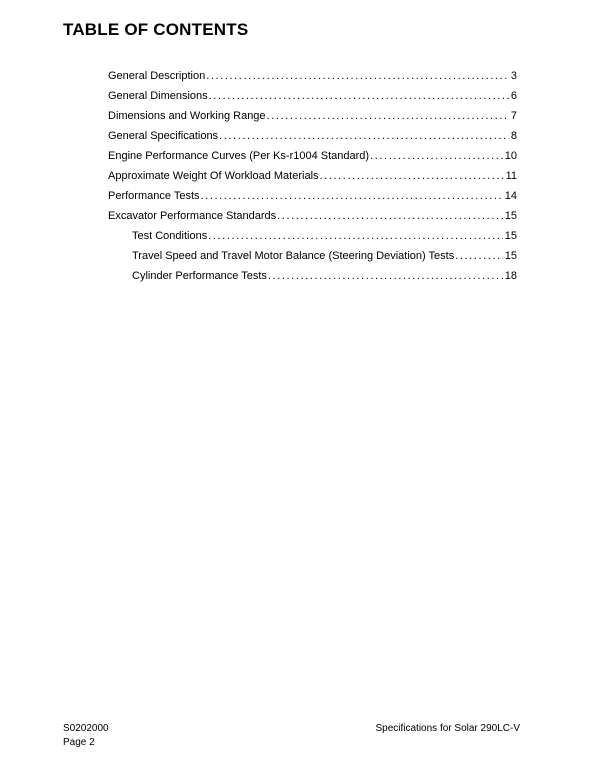 The width and height of the screenshot is (601, 775). What do you see at coordinates (510, 276) in the screenshot?
I see `toc-entry-page: 18` at bounding box center [510, 276].